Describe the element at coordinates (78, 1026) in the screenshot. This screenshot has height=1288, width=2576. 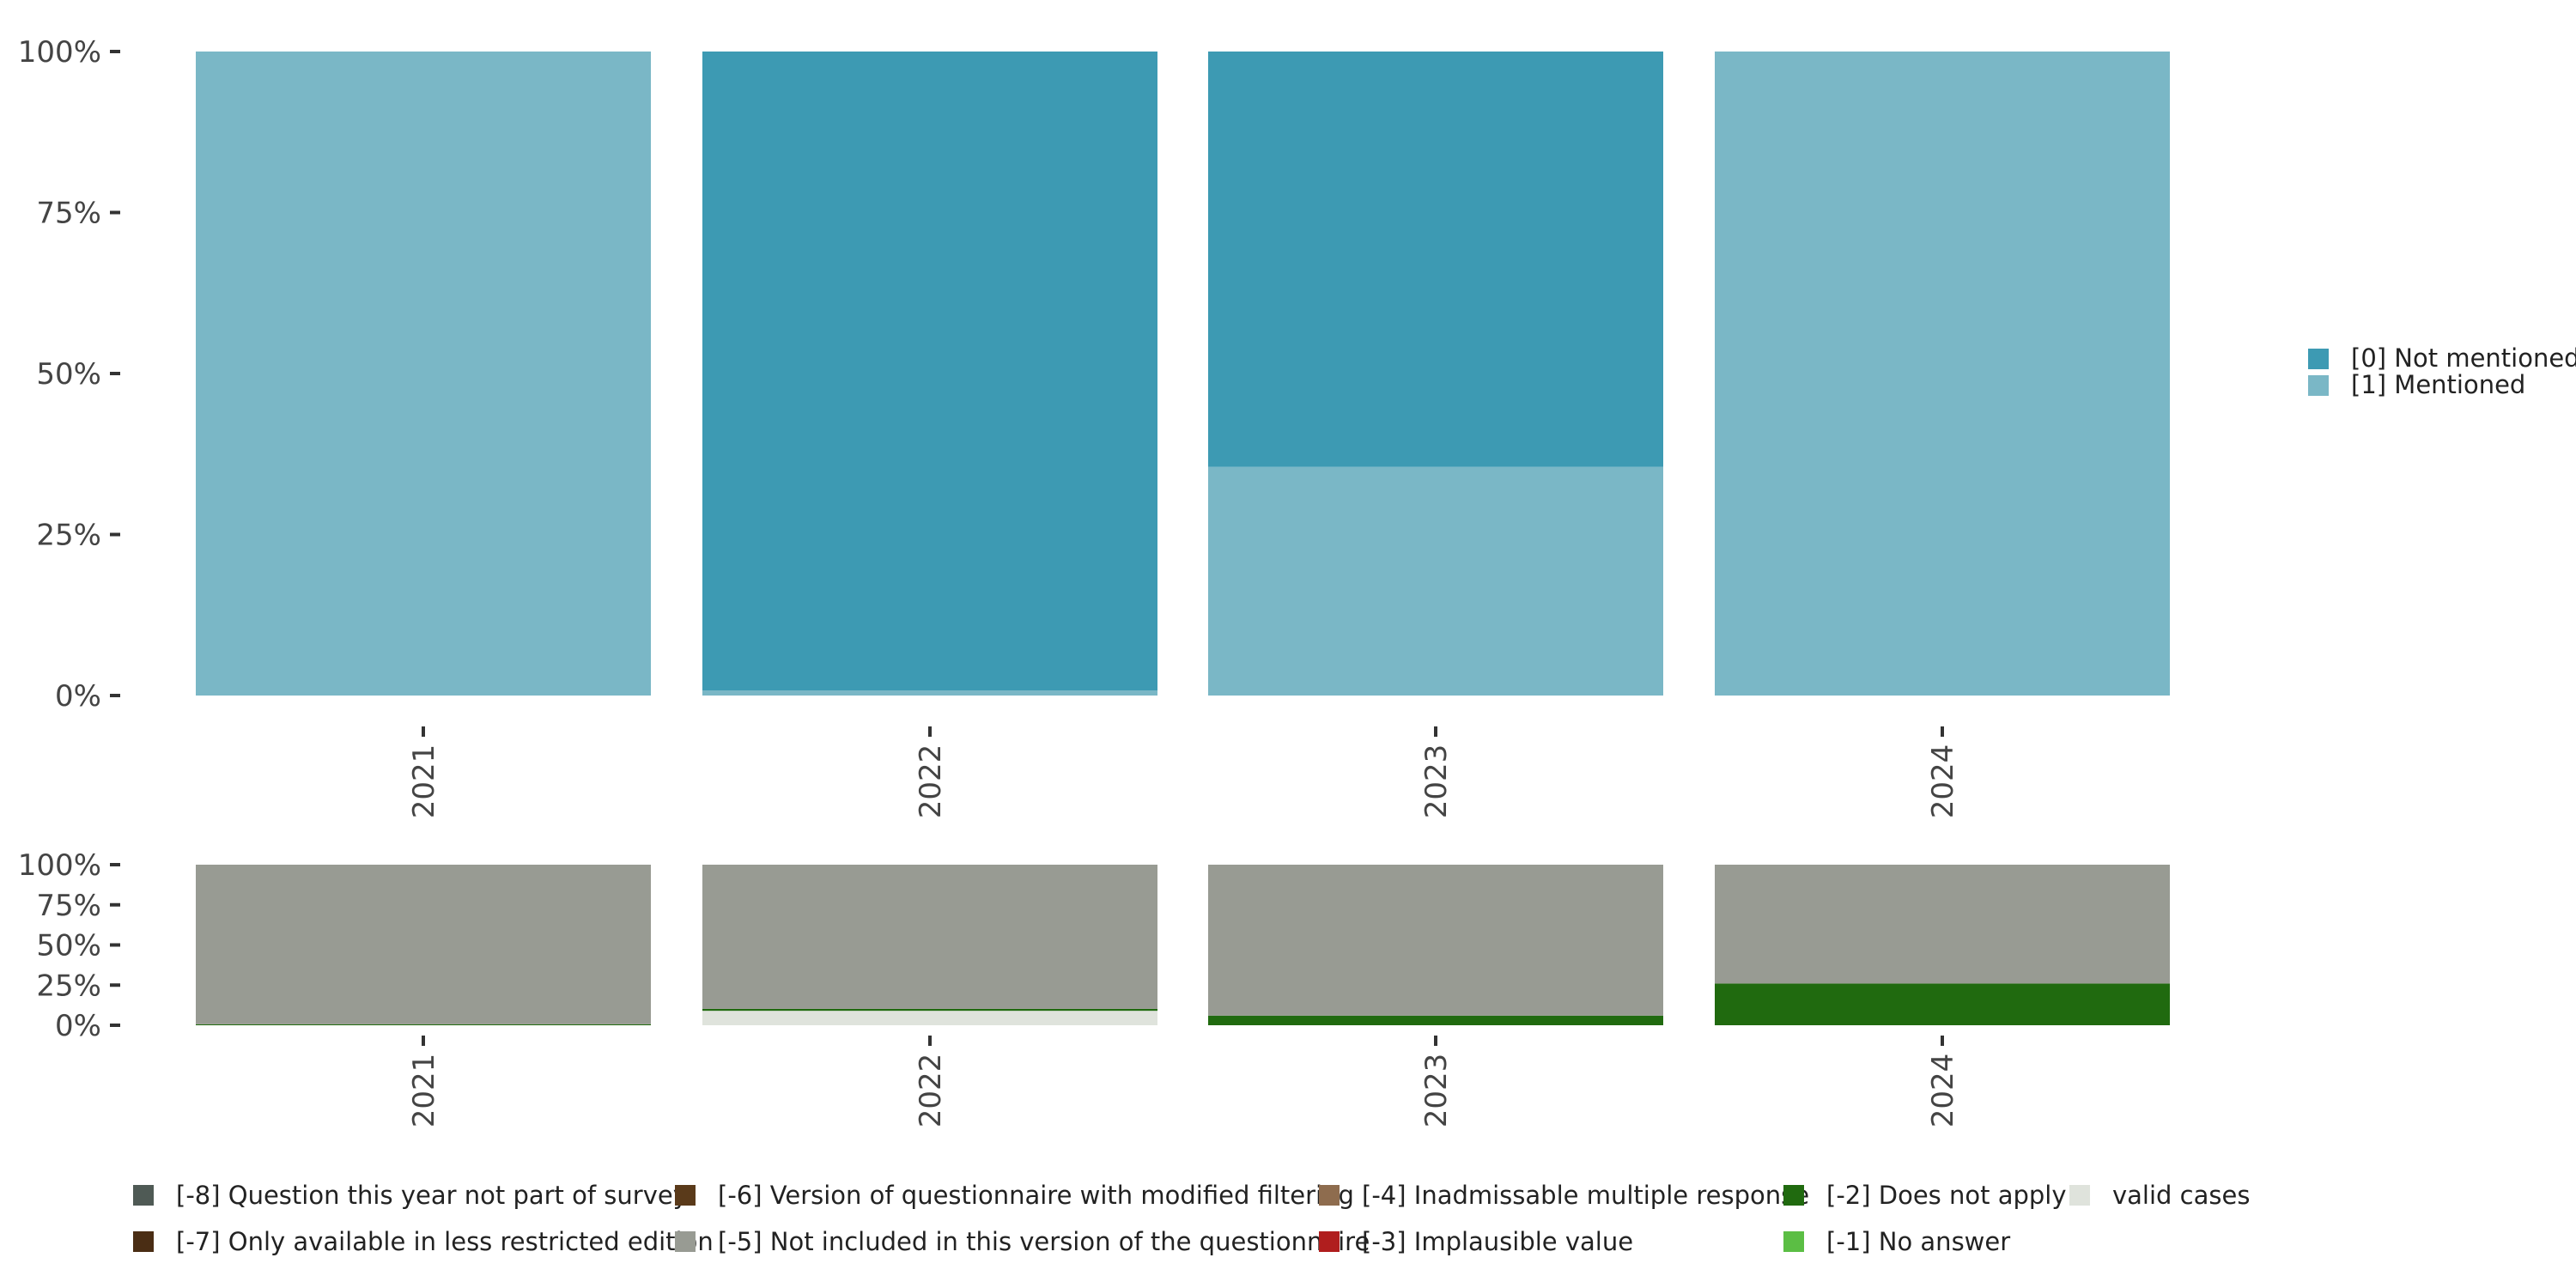
I see `bottom-y-tick-label: 0%` at that location.